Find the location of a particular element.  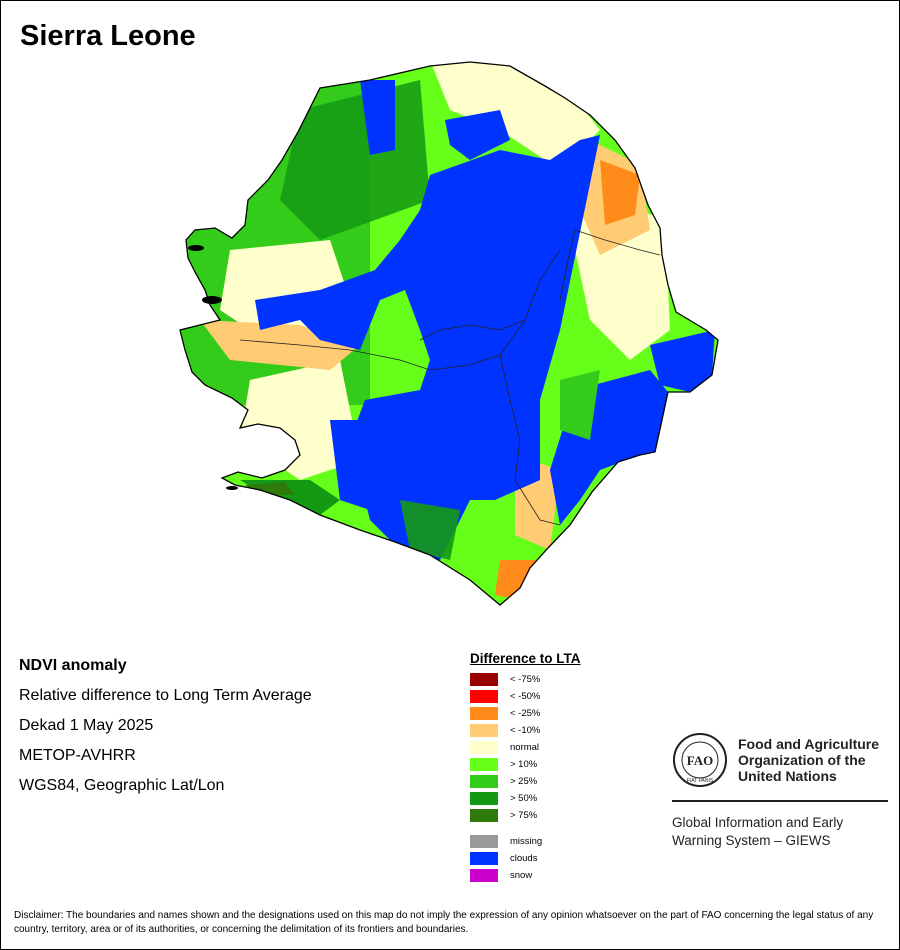

legend-label: normal is located at coordinates (525, 747).